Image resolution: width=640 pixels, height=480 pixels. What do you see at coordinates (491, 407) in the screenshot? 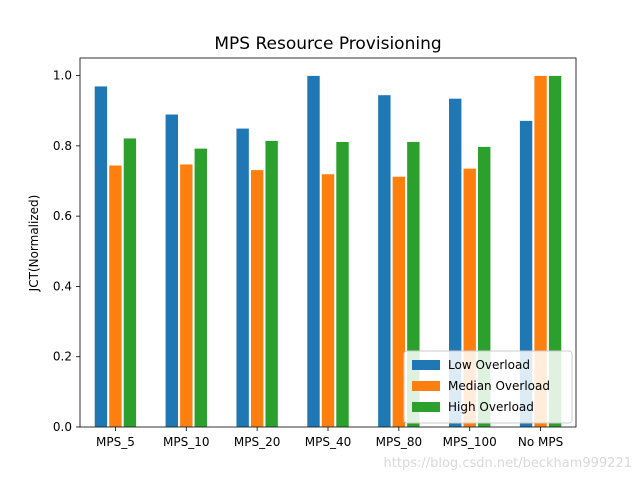
I see `legend-entry-label: High Overload` at bounding box center [491, 407].